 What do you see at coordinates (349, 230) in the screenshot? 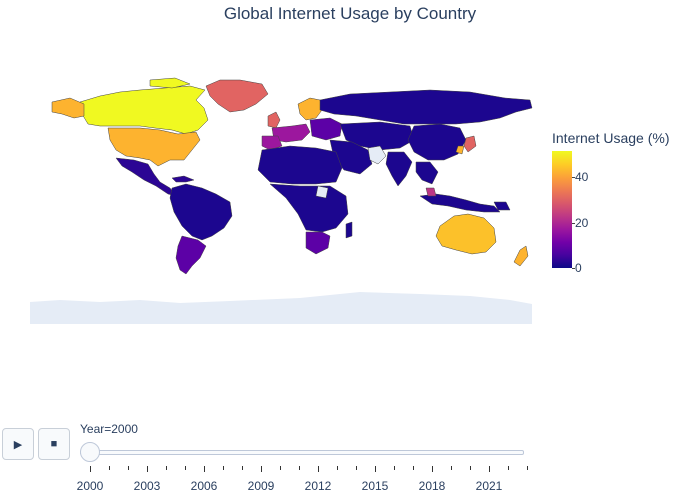
I see `country-madagascar` at bounding box center [349, 230].